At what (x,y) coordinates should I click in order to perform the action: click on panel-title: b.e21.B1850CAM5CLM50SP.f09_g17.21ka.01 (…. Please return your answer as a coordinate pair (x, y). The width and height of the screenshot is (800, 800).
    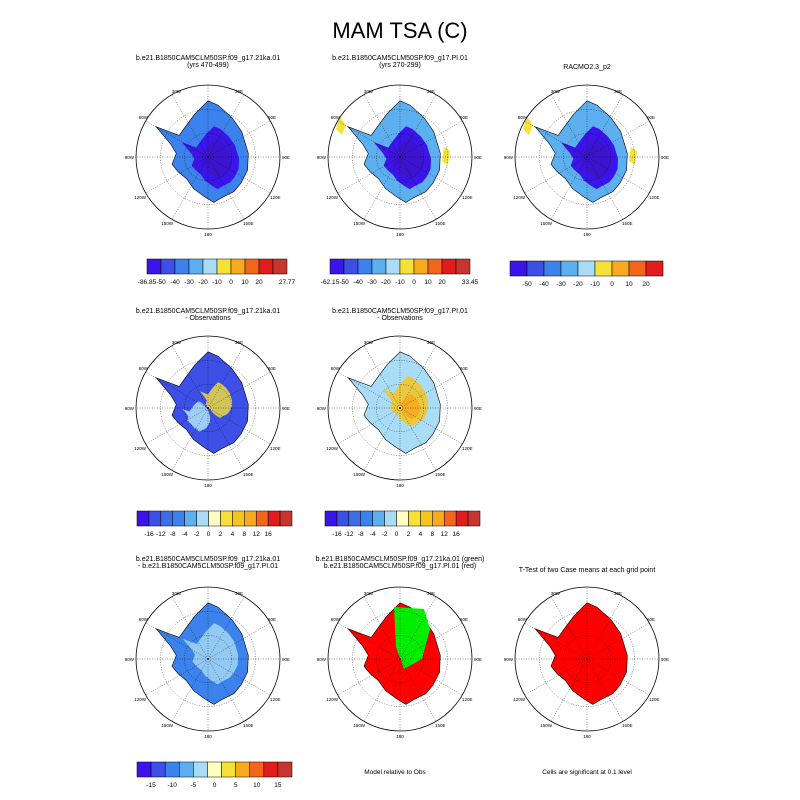
    Looking at the image, I should click on (400, 559).